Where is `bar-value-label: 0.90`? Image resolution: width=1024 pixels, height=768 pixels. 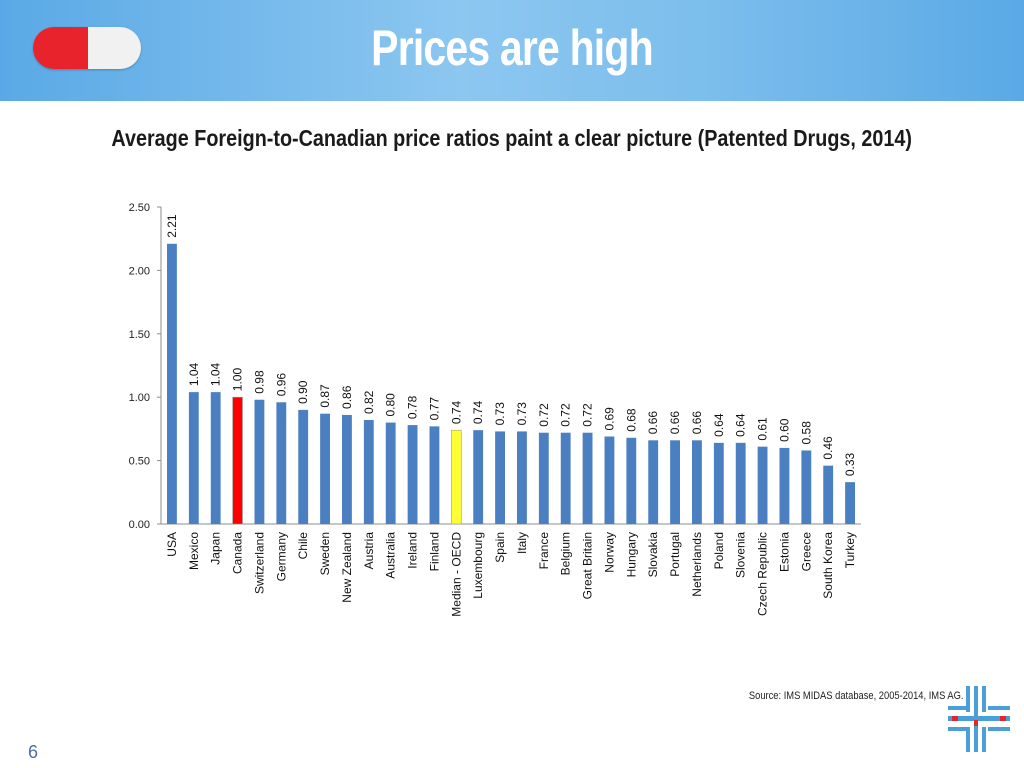 bar-value-label: 0.90 is located at coordinates (303, 392).